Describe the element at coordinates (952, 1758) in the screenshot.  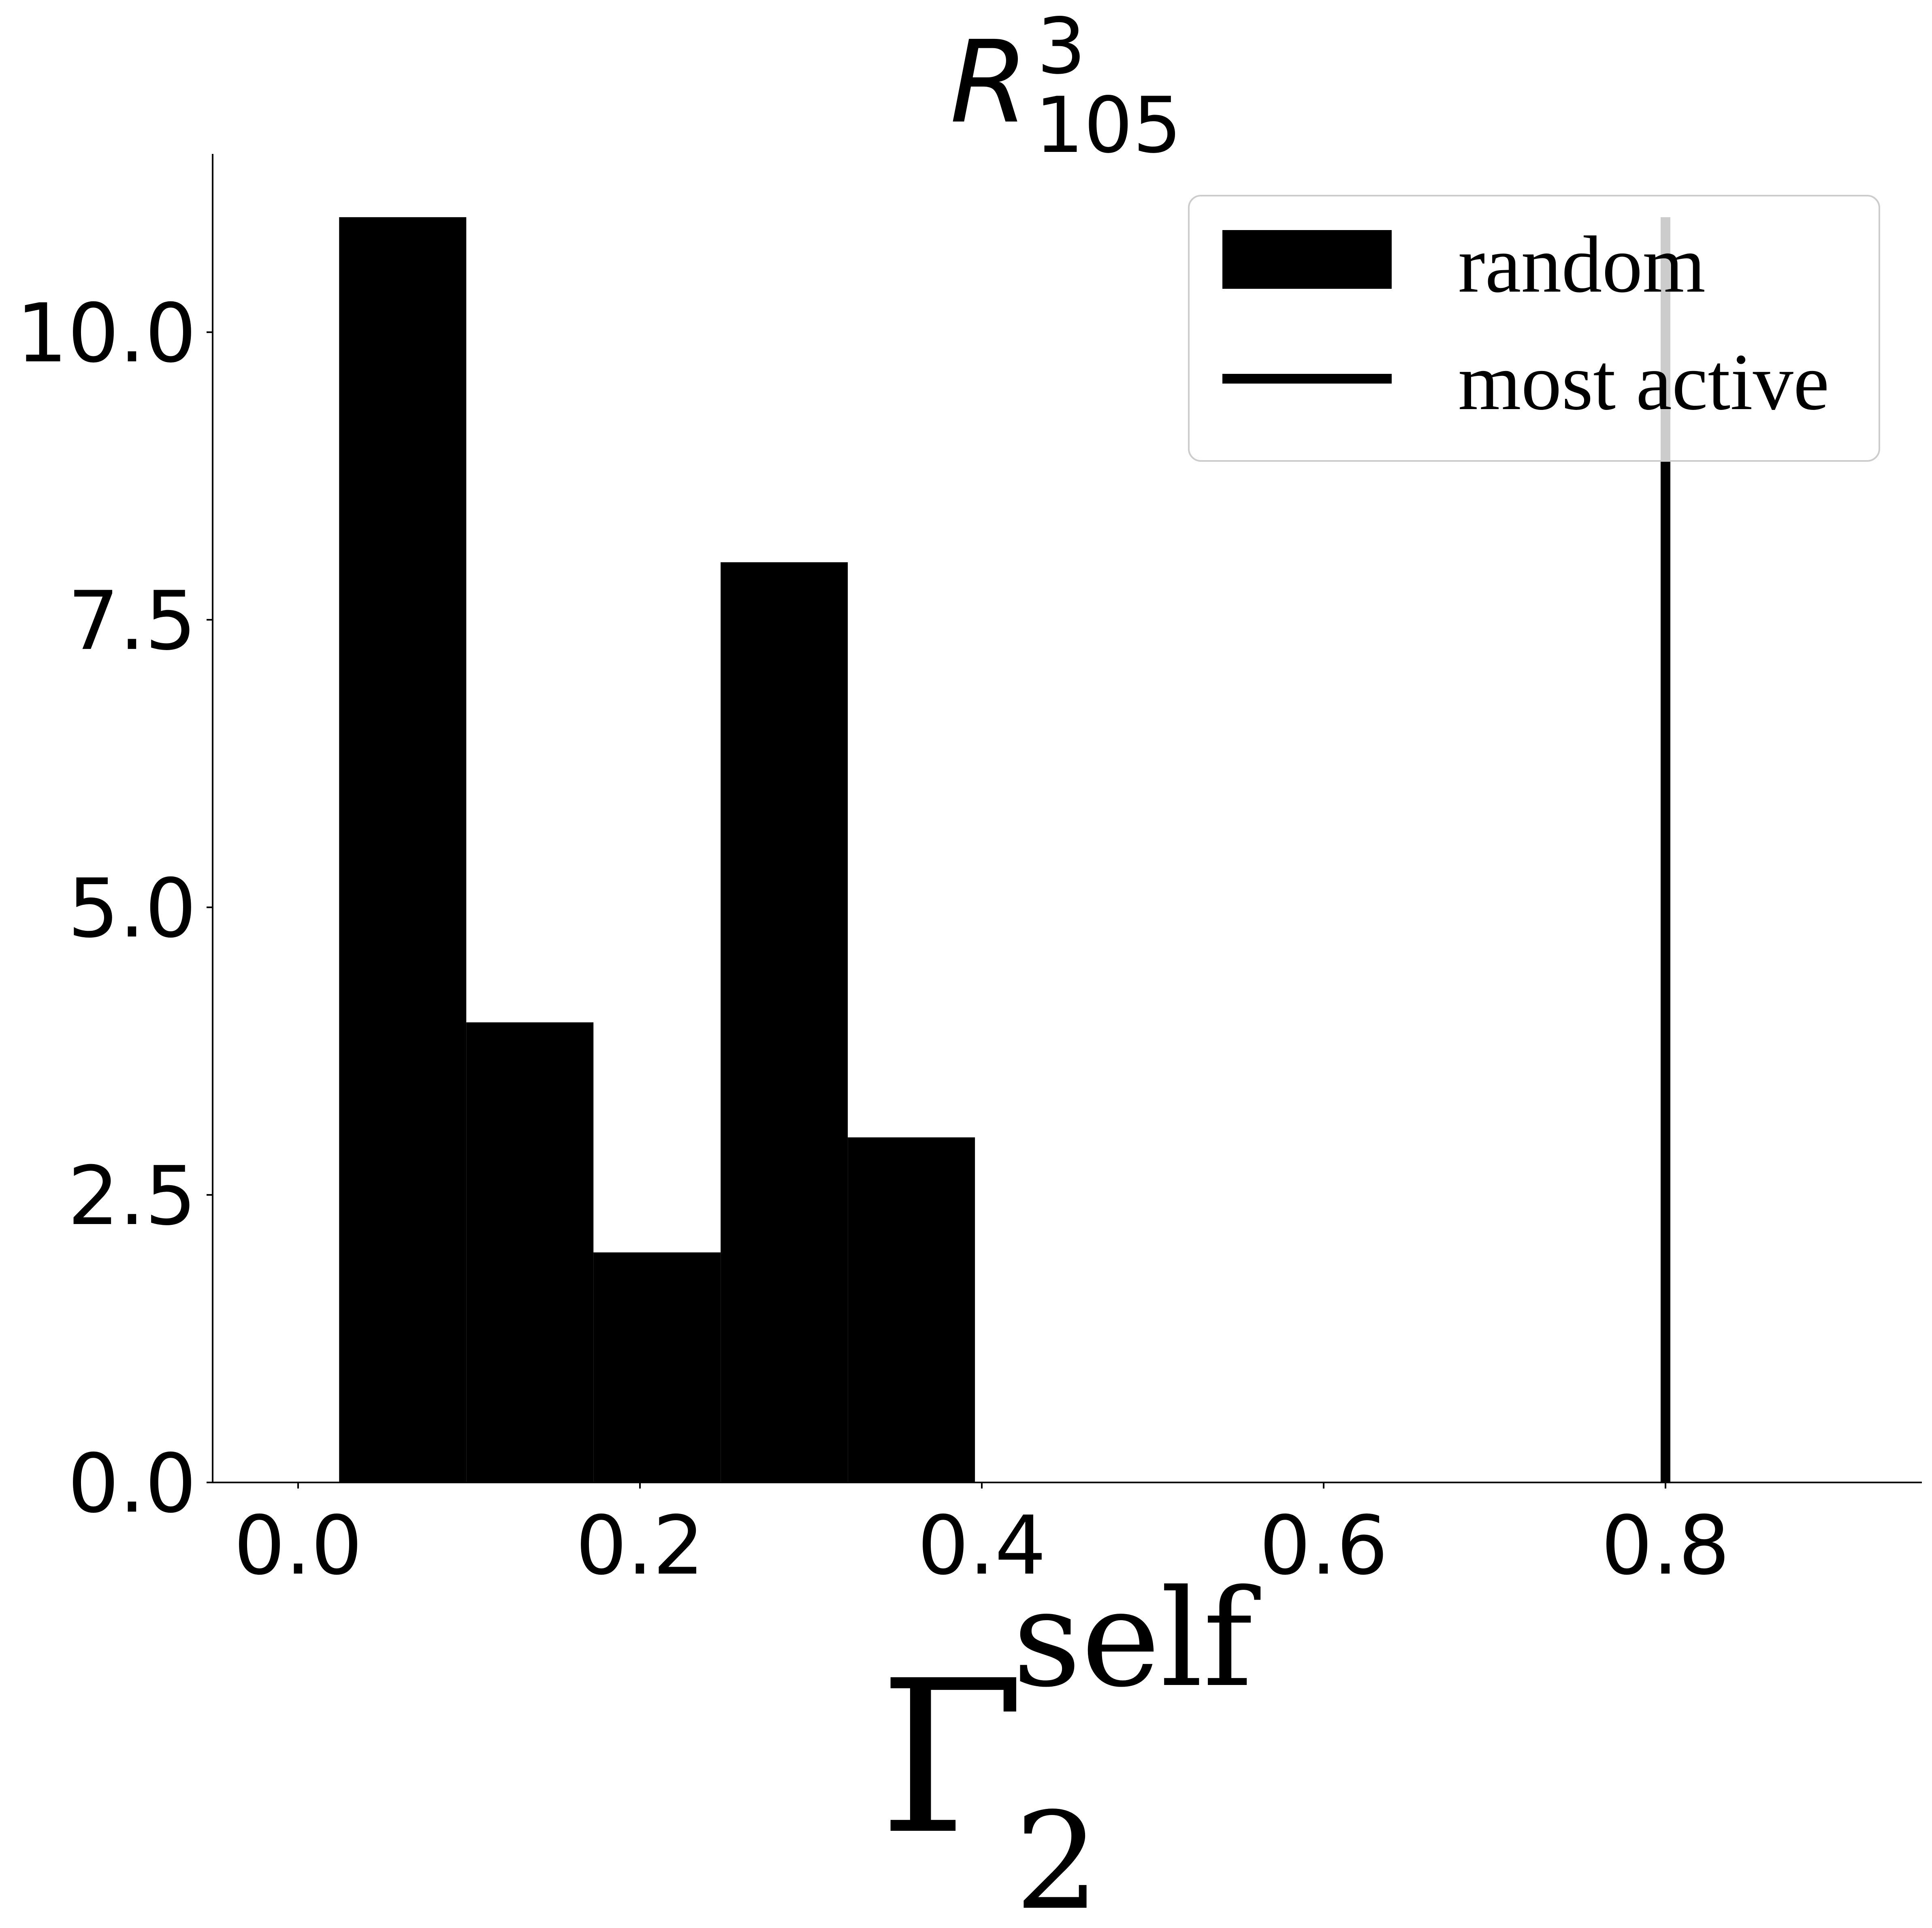
I see `x-axis-label-base: Γ` at that location.